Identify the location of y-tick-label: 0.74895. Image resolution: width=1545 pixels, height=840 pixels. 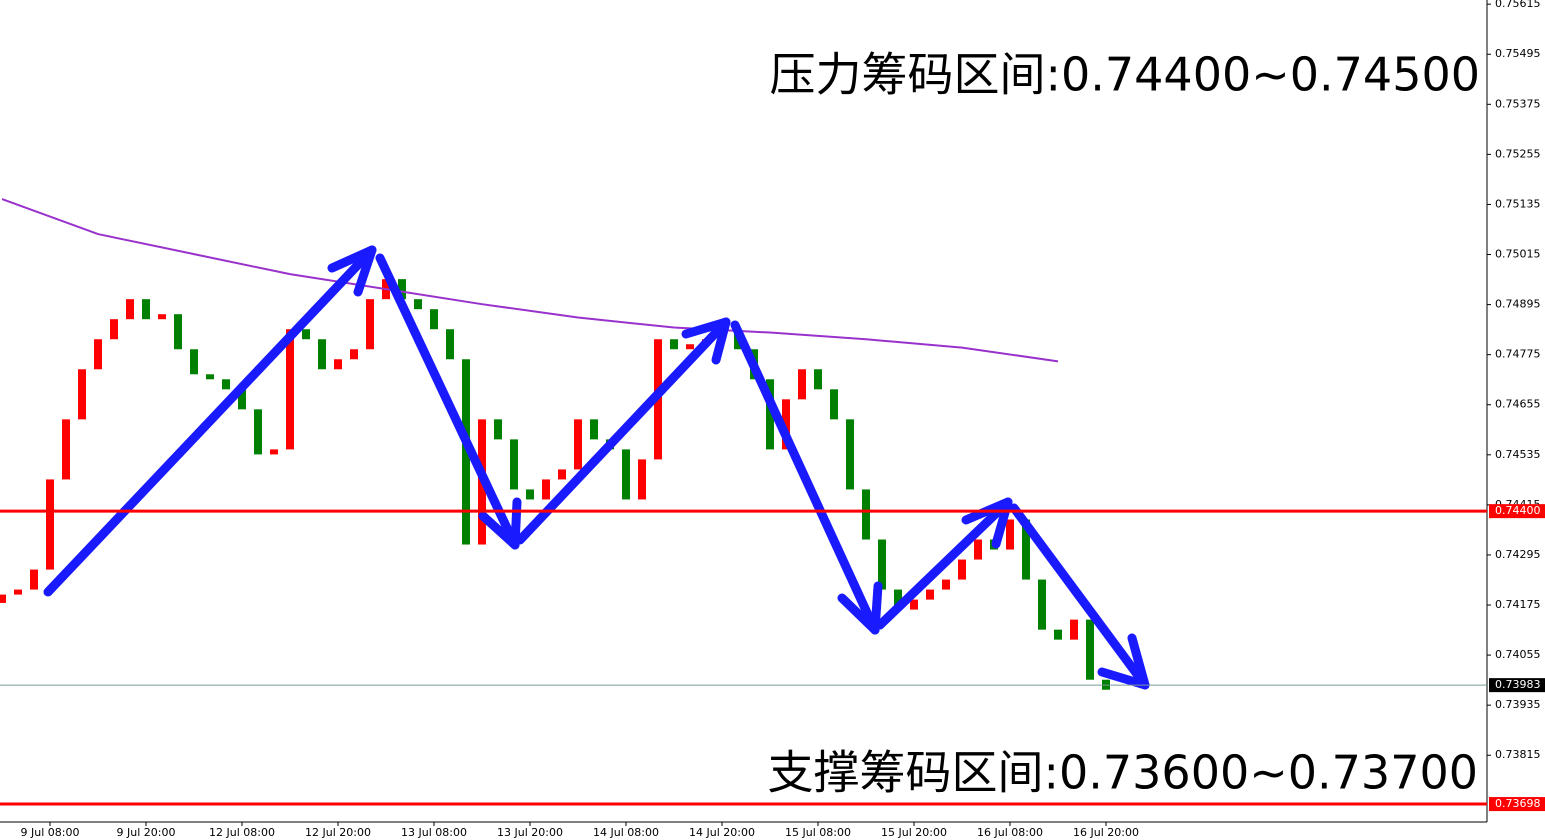
(1518, 304).